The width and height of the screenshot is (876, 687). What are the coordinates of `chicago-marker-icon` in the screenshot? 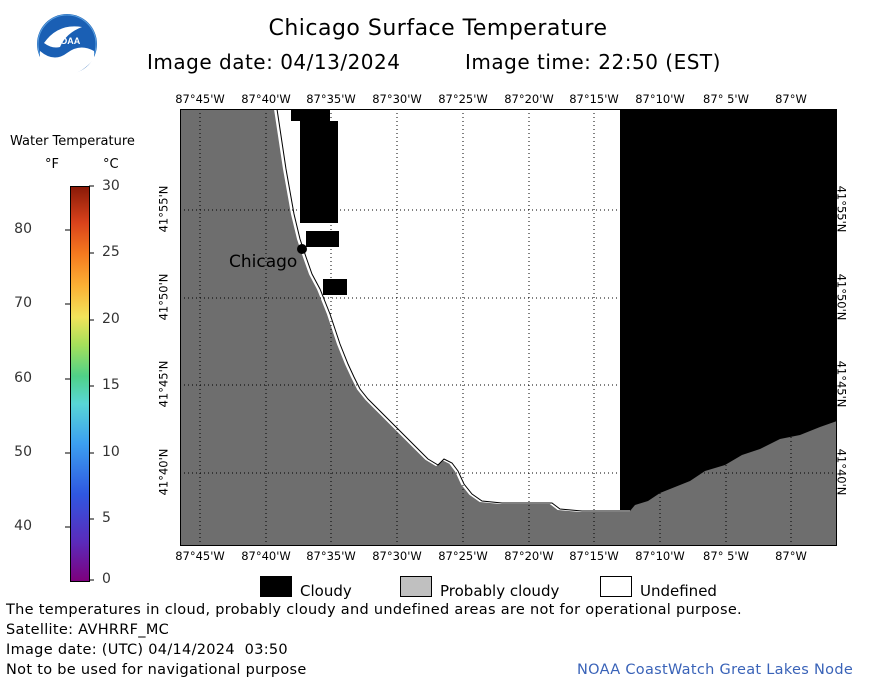 It's located at (302, 249).